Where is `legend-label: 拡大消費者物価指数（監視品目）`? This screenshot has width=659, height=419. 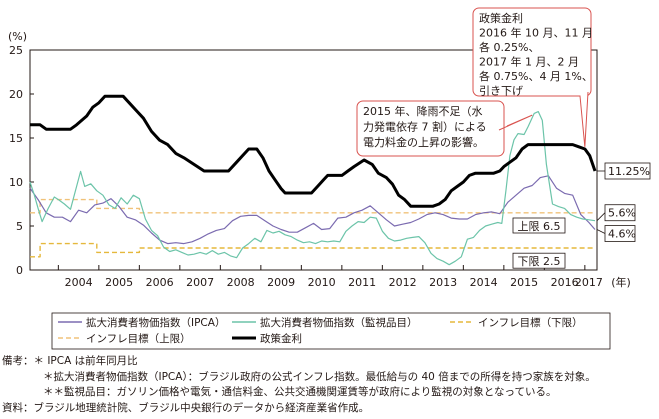
legend-label: 拡大消費者物価指数（監視品目） is located at coordinates (339, 322).